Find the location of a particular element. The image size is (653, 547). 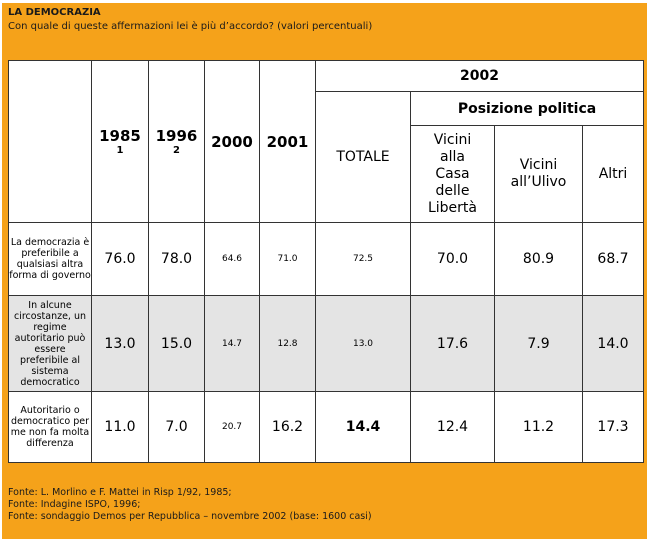

header-vicini-cdl-label: Vicini alla Casa delle Libertà is located at coordinates (452, 173).